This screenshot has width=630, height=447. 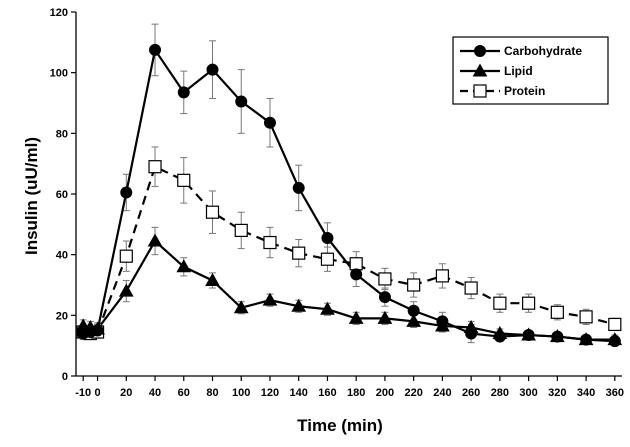 I want to click on x-tick-label: 140, so click(x=299, y=393).